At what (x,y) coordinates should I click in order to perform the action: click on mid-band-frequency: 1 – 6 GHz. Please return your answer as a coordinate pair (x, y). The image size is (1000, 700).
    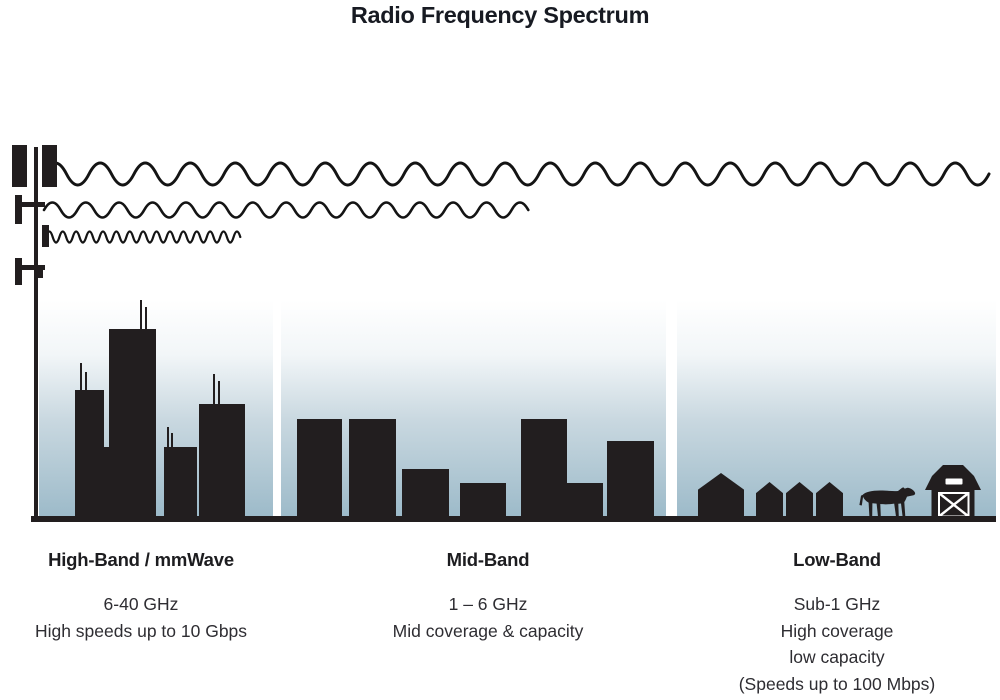
    Looking at the image, I should click on (488, 604).